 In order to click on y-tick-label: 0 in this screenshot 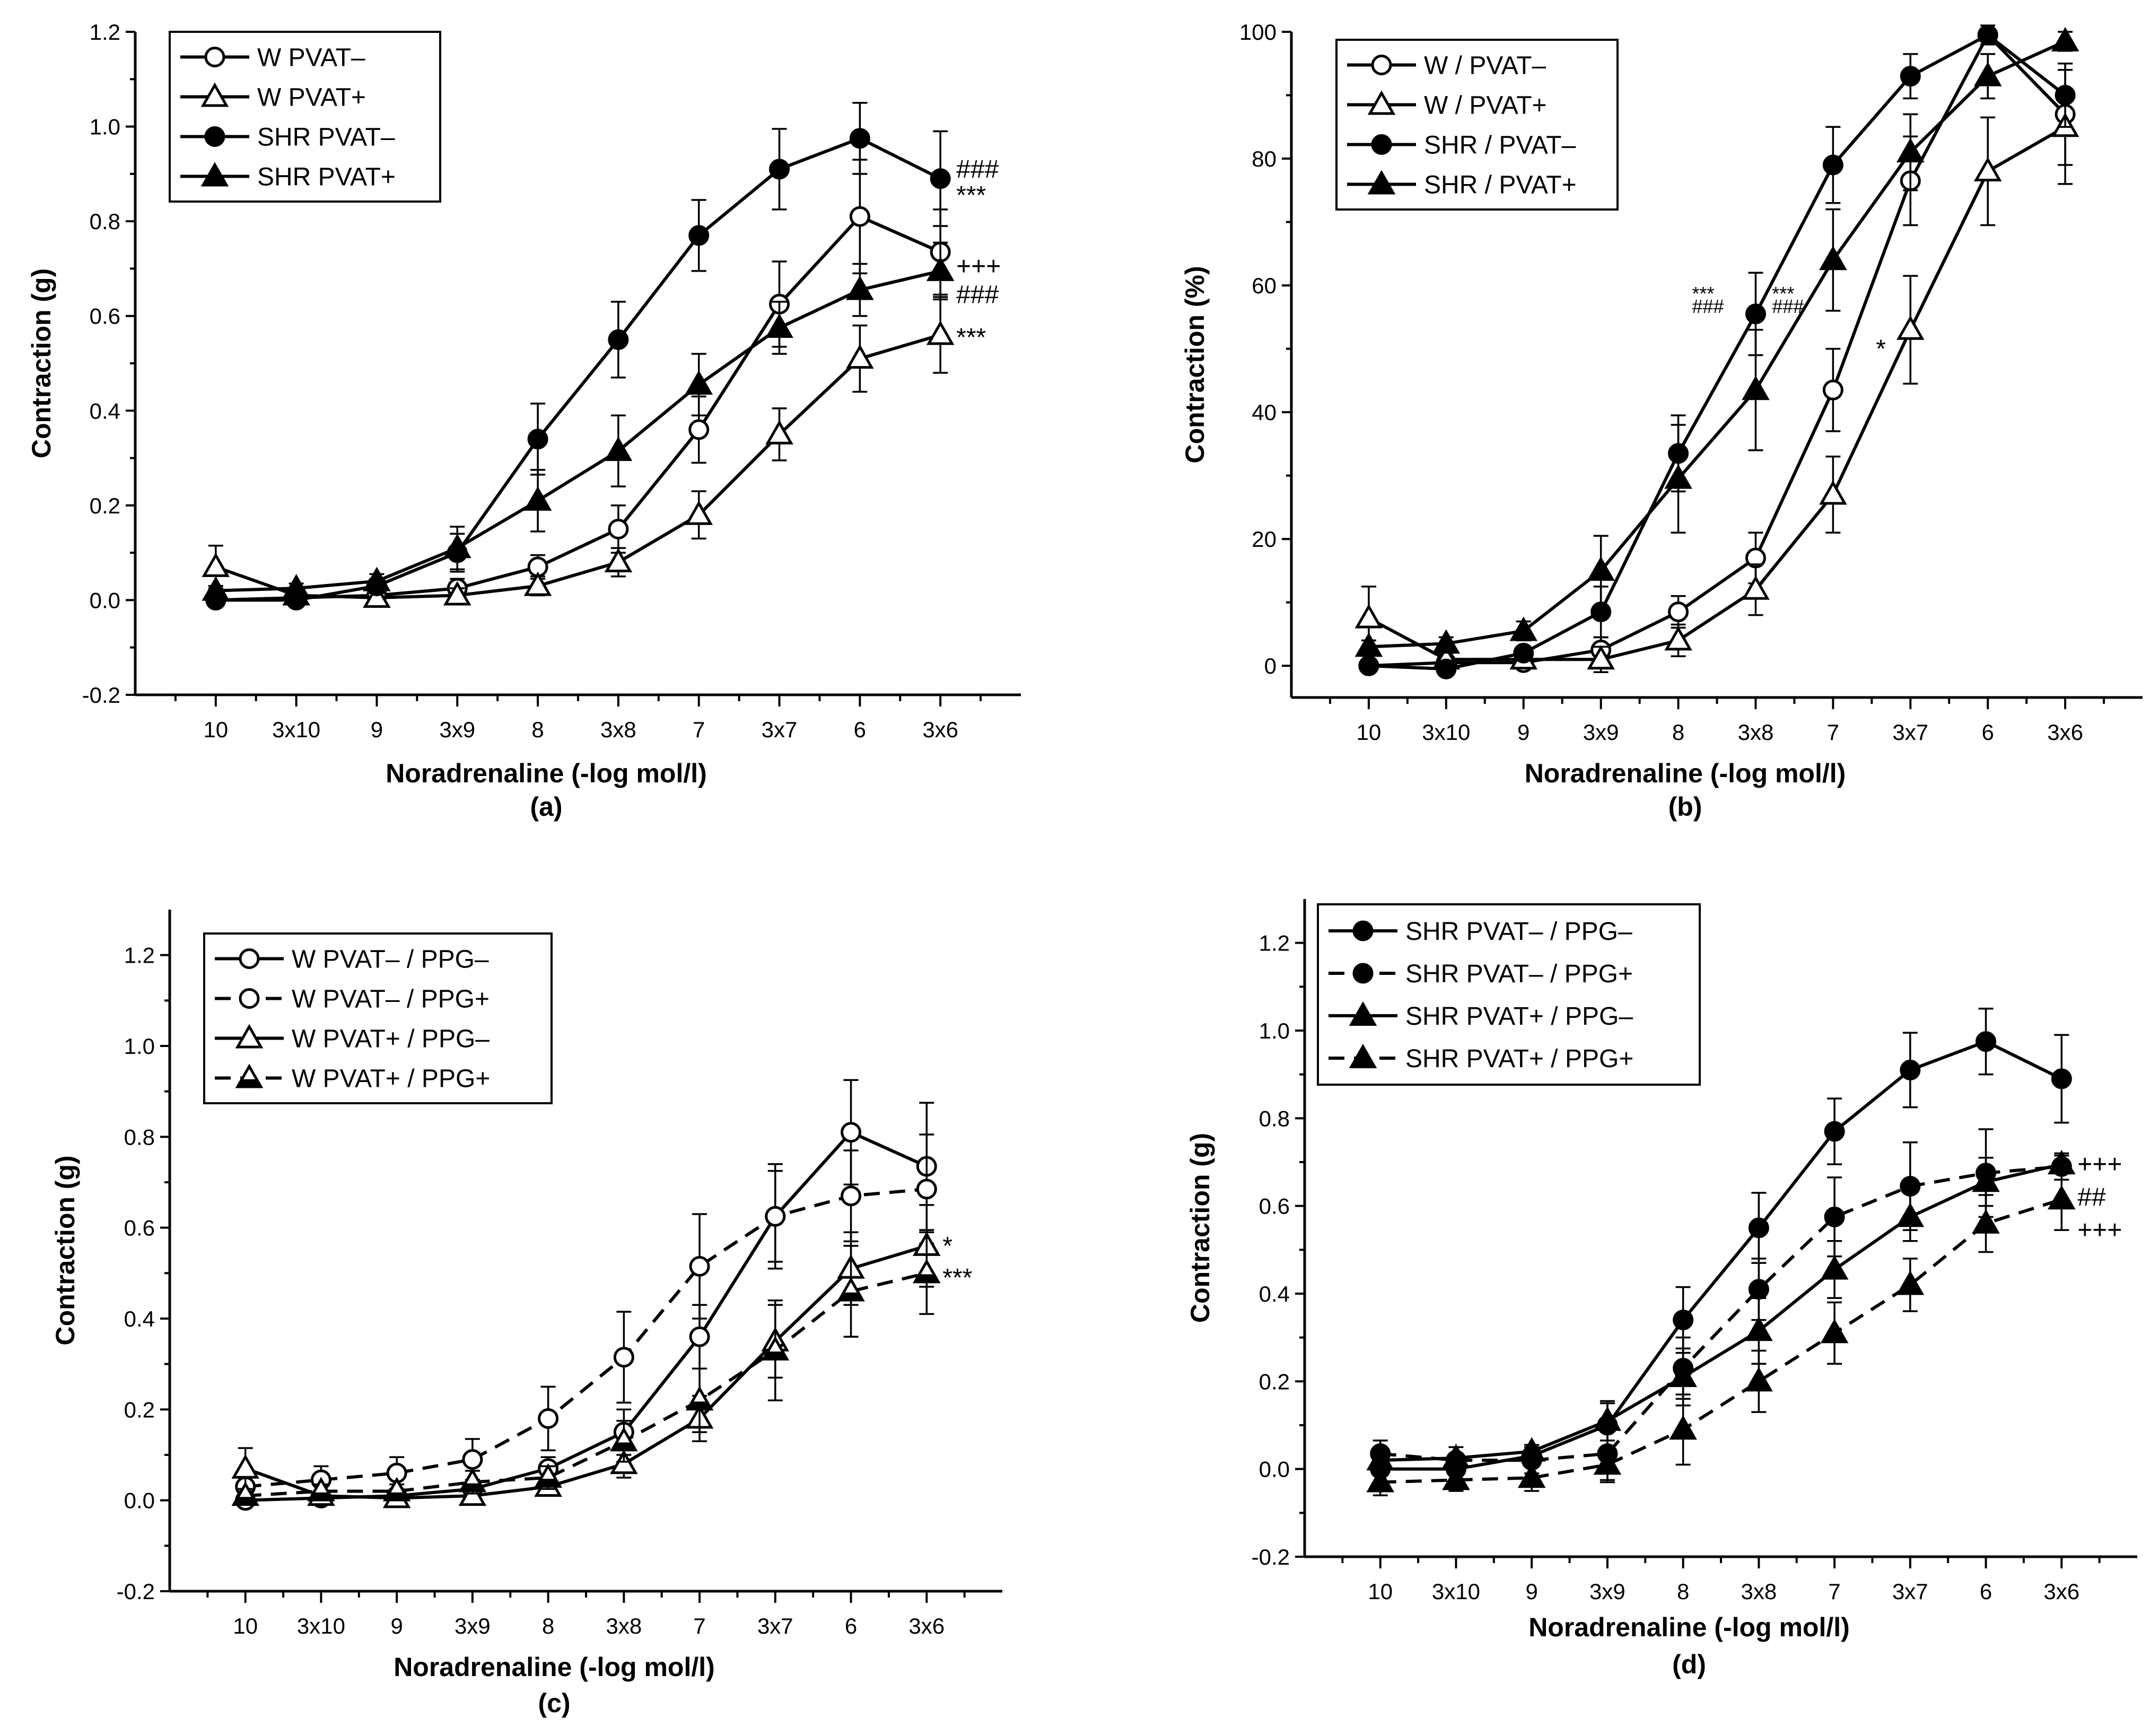, I will do `click(1270, 665)`.